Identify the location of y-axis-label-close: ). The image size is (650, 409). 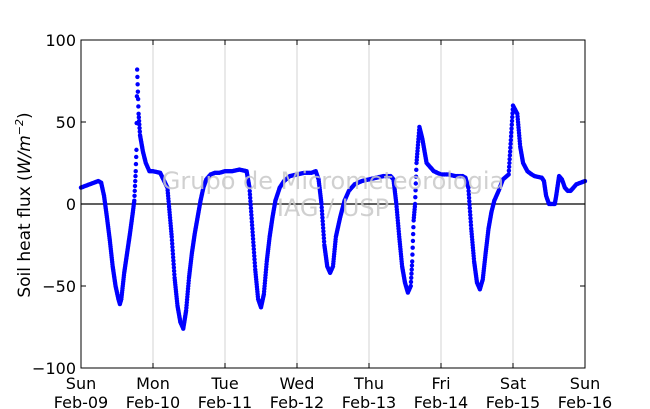
(25, 115).